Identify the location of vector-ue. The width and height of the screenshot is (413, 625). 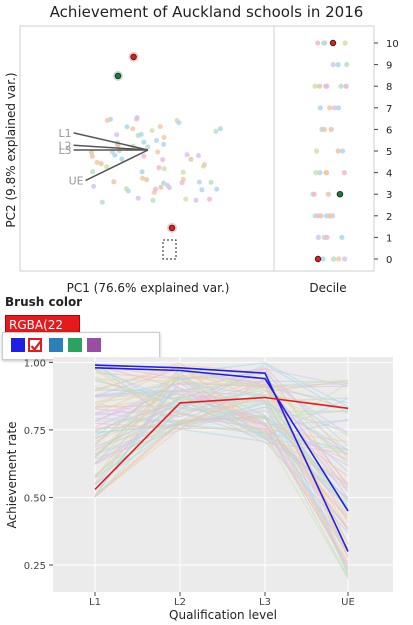
(117, 165).